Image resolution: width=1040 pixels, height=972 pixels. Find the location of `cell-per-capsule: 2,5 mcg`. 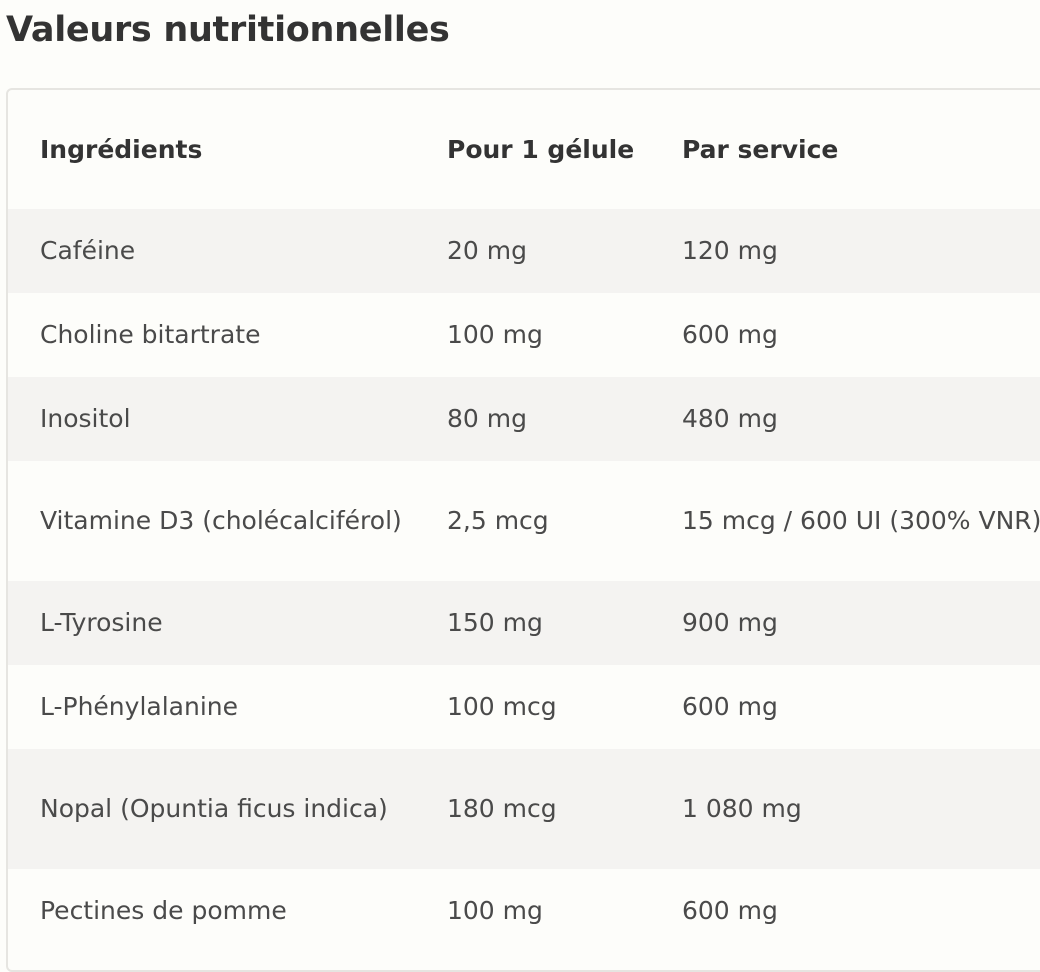

cell-per-capsule: 2,5 mcg is located at coordinates (498, 520).